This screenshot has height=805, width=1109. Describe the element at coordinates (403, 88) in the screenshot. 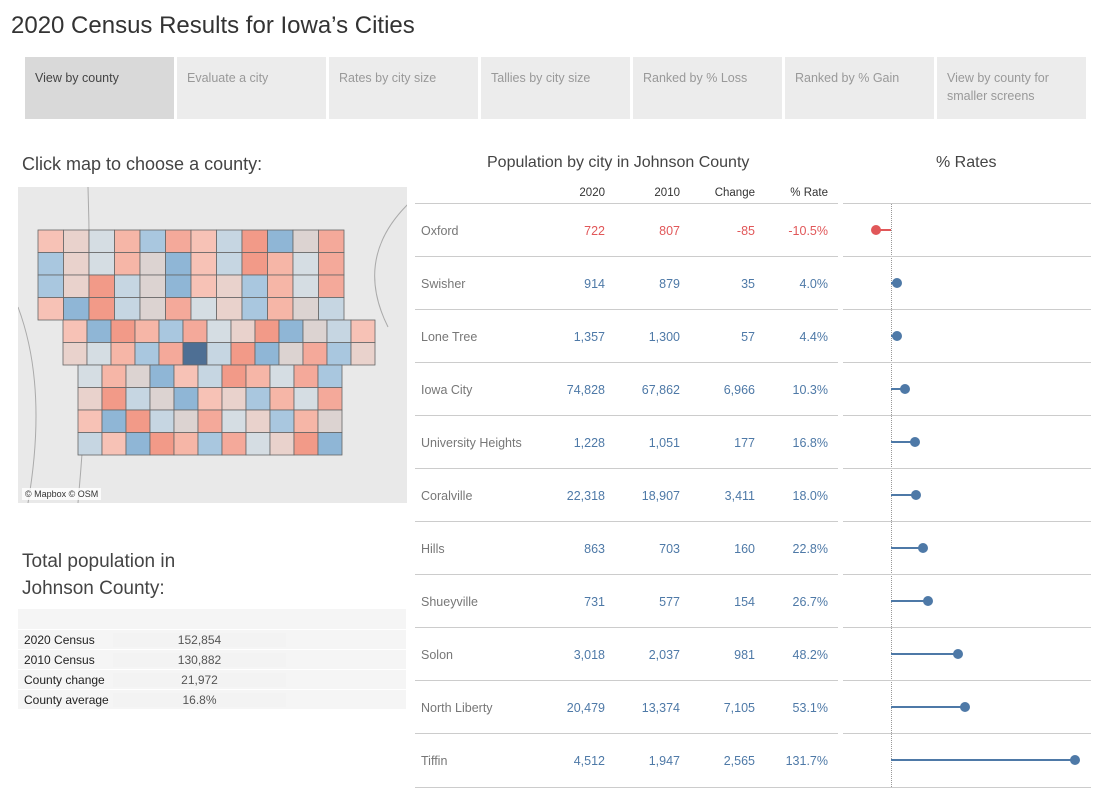

I see `tab-2: Rates by city size` at that location.